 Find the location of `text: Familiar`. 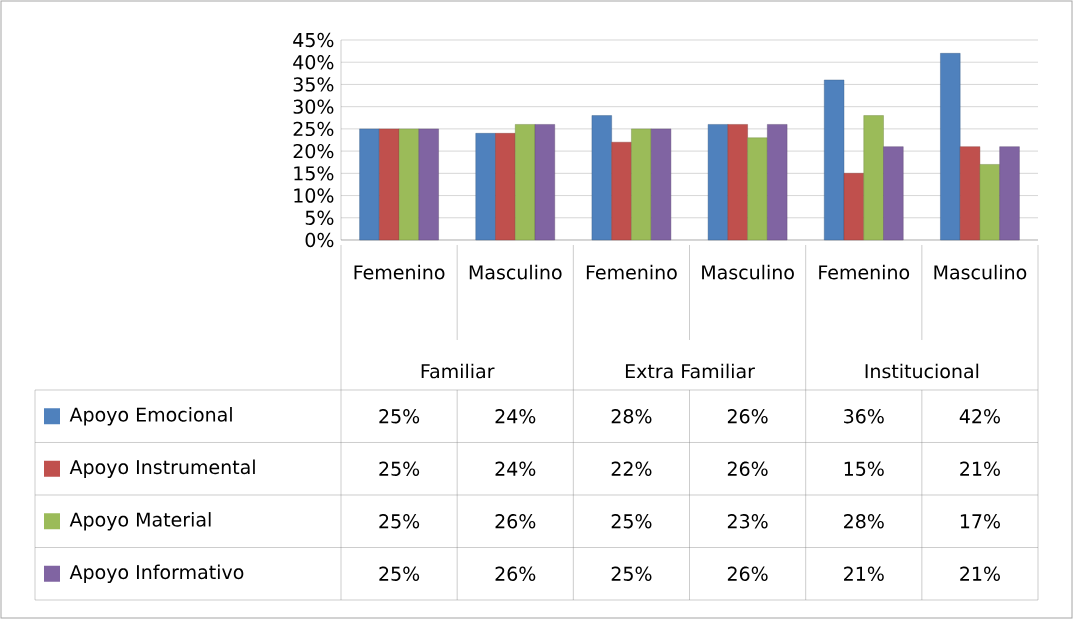

text: Familiar is located at coordinates (458, 371).